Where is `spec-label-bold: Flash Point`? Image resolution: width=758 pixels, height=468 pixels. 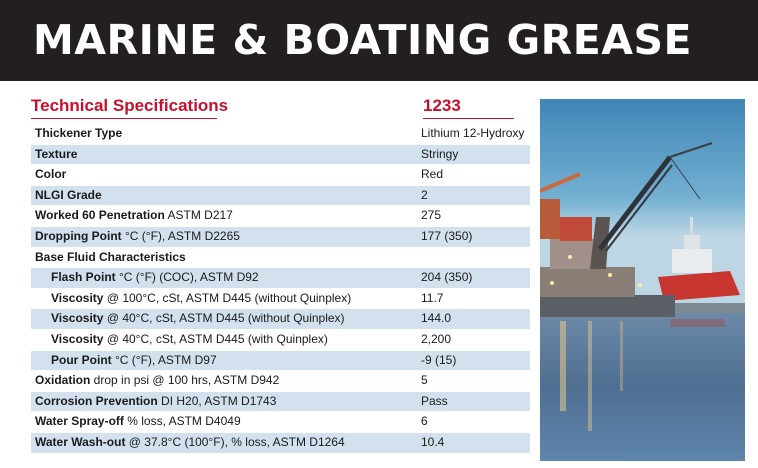
spec-label-bold: Flash Point is located at coordinates (83, 277).